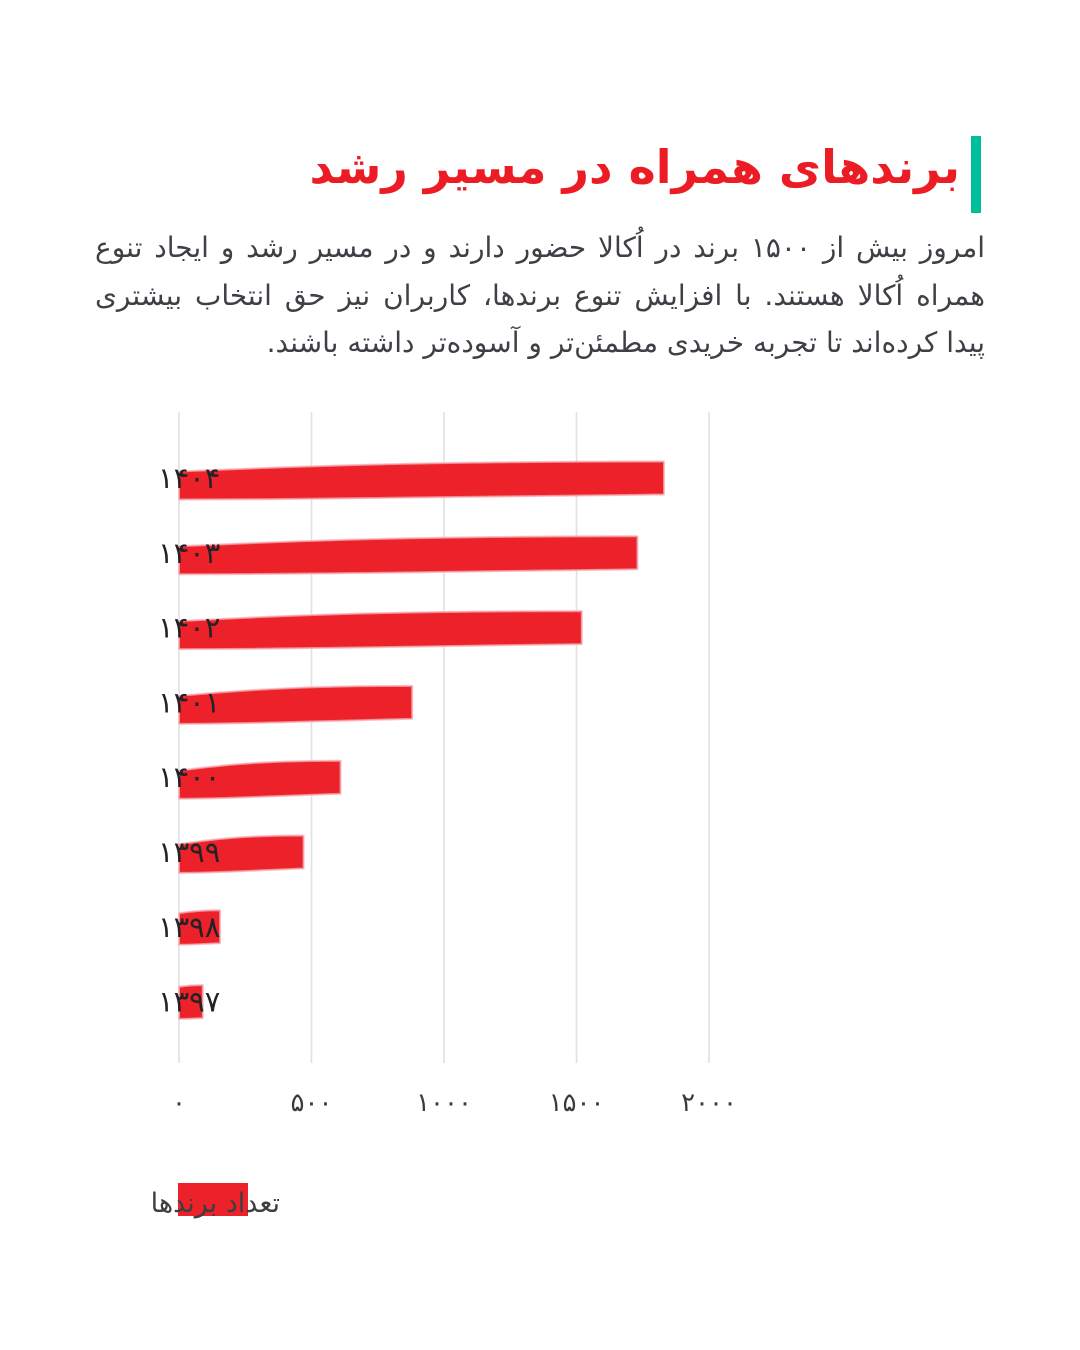 The image size is (1080, 1350). Describe the element at coordinates (189, 478) in the screenshot. I see `year-label-۱۴۰۴: ۱۴۰۴` at that location.